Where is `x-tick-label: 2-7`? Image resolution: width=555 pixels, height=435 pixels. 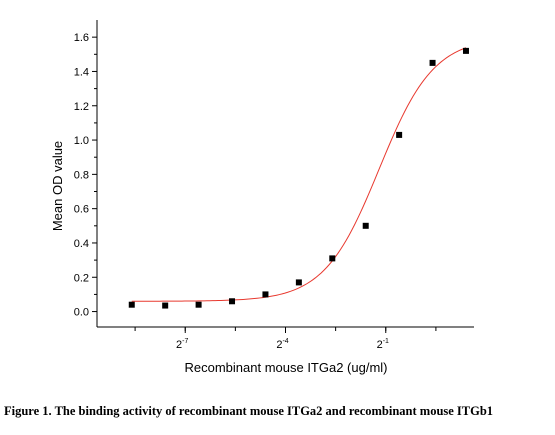 x-tick-label: 2-7 is located at coordinates (182, 344).